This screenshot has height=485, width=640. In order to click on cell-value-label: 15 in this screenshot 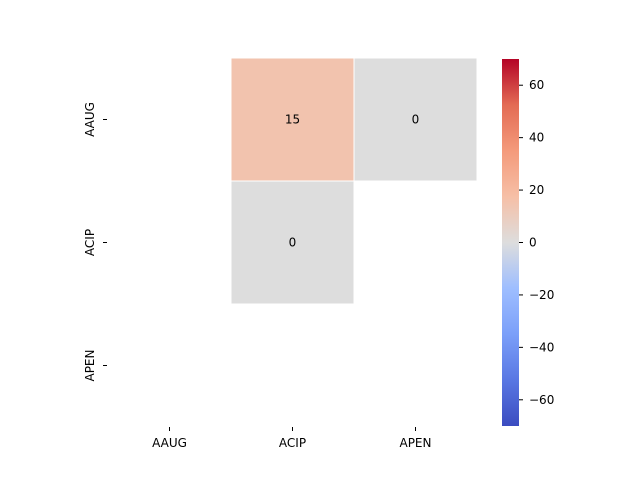, I will do `click(292, 120)`.